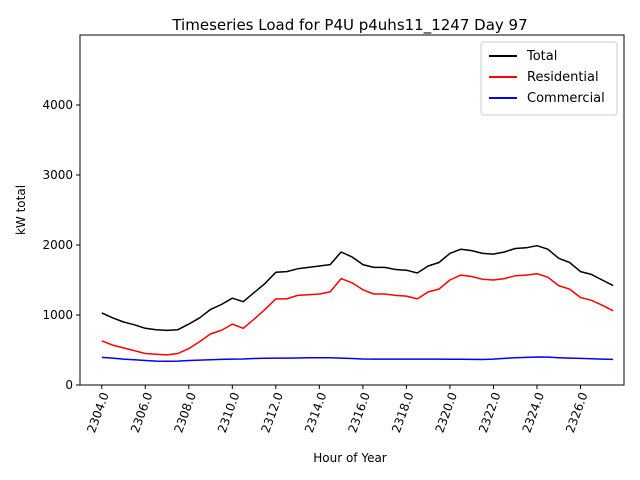  I want to click on y-axis-label: kW total, so click(21, 210).